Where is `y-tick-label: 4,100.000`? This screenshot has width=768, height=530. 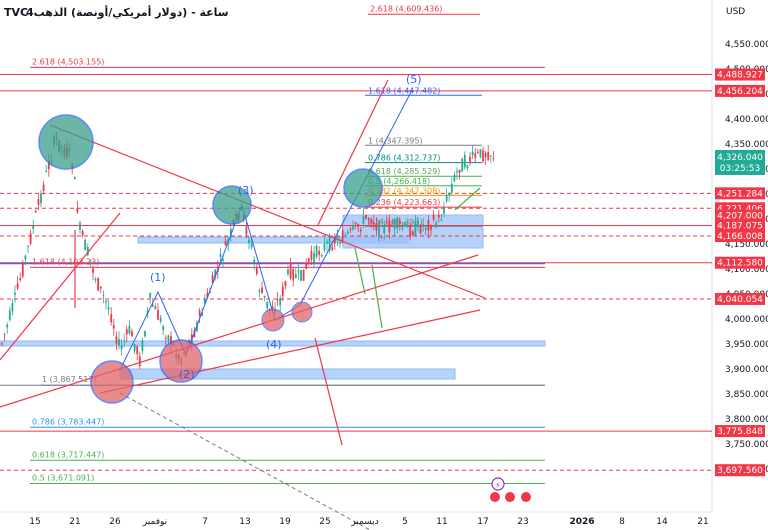
y-tick-label: 4,100.000 is located at coordinates (746, 270).